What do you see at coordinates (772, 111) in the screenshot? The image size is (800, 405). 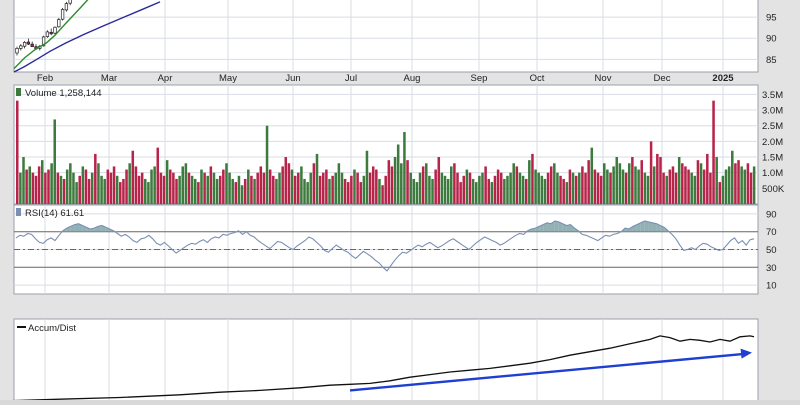 I see `volume-tick-3.0M: 3.0M` at bounding box center [772, 111].